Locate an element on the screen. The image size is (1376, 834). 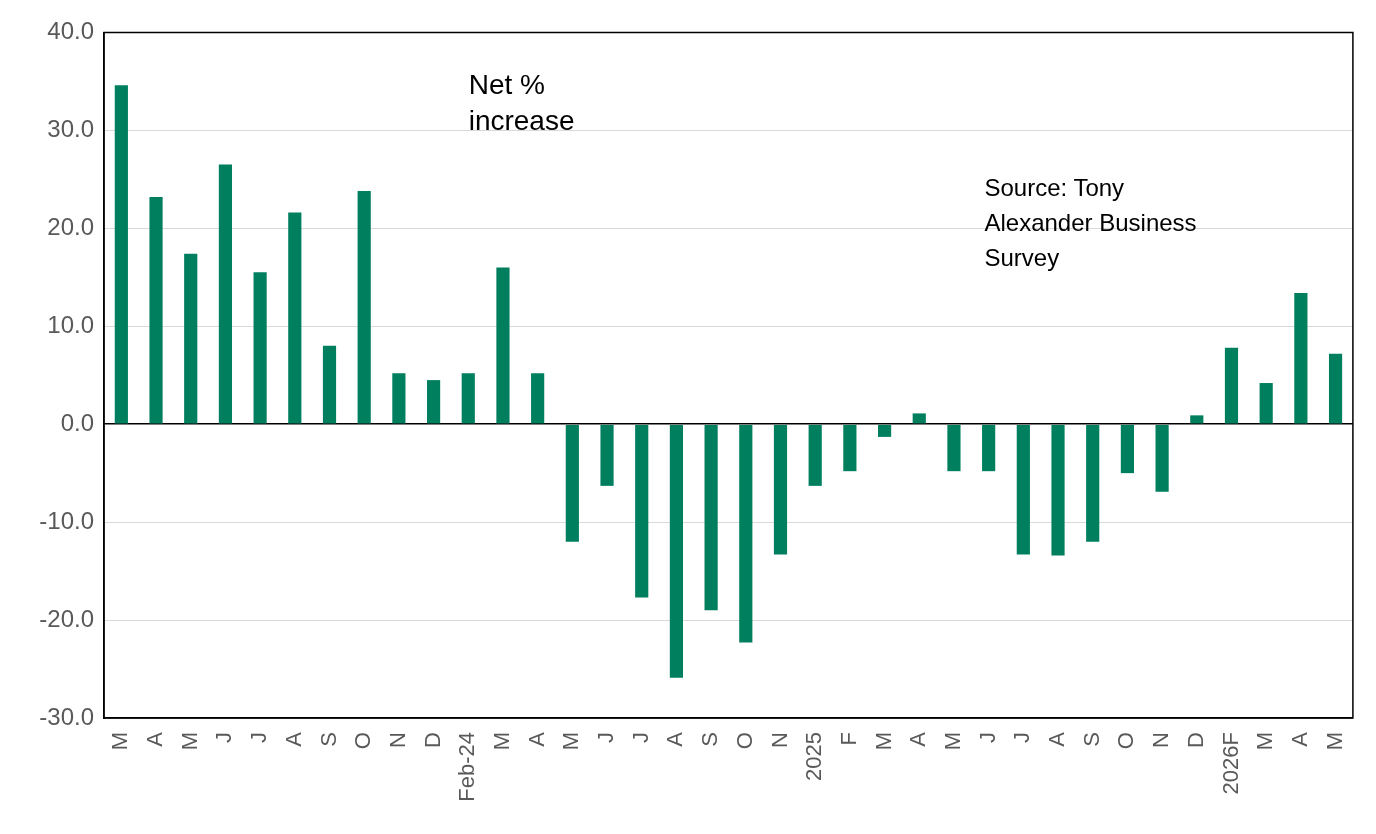
y-tick-label: -20.0 is located at coordinates (66, 618).